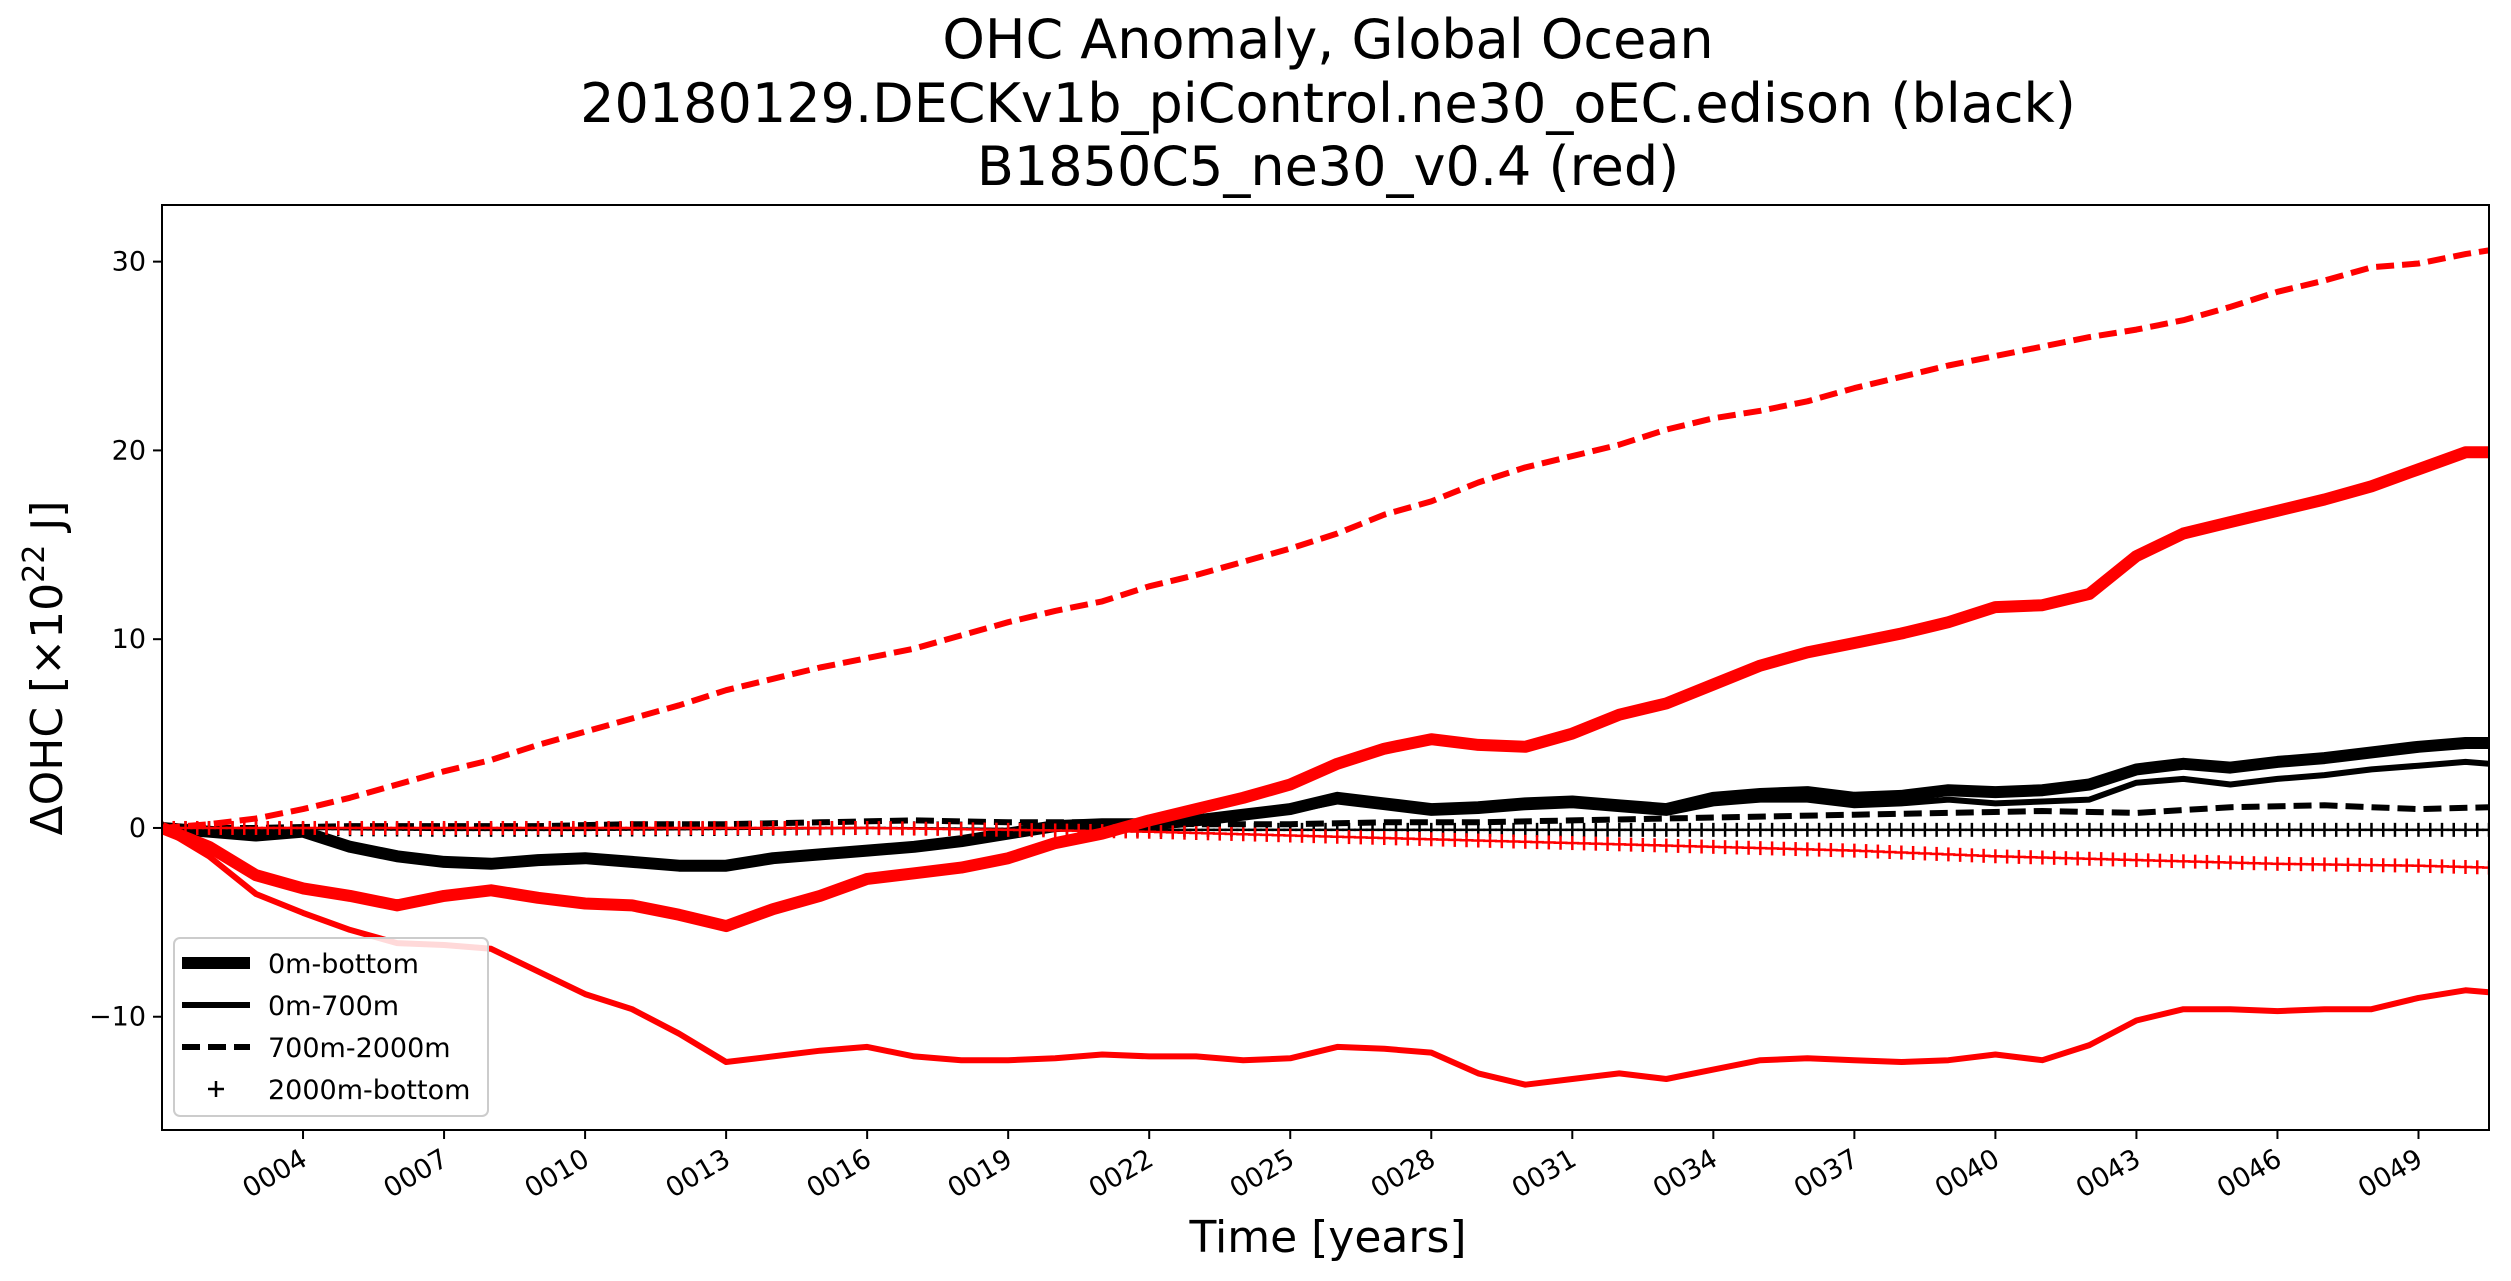  What do you see at coordinates (1328, 166) in the screenshot?
I see `chart-title-line-3: B1850C5_ne30_v0.4 (red)` at bounding box center [1328, 166].